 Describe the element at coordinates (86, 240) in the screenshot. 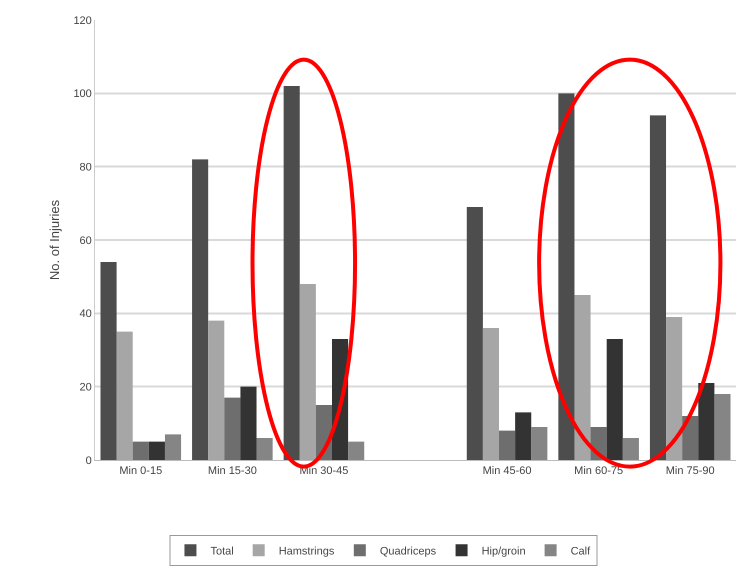

I see `y-tick-label: 60` at that location.